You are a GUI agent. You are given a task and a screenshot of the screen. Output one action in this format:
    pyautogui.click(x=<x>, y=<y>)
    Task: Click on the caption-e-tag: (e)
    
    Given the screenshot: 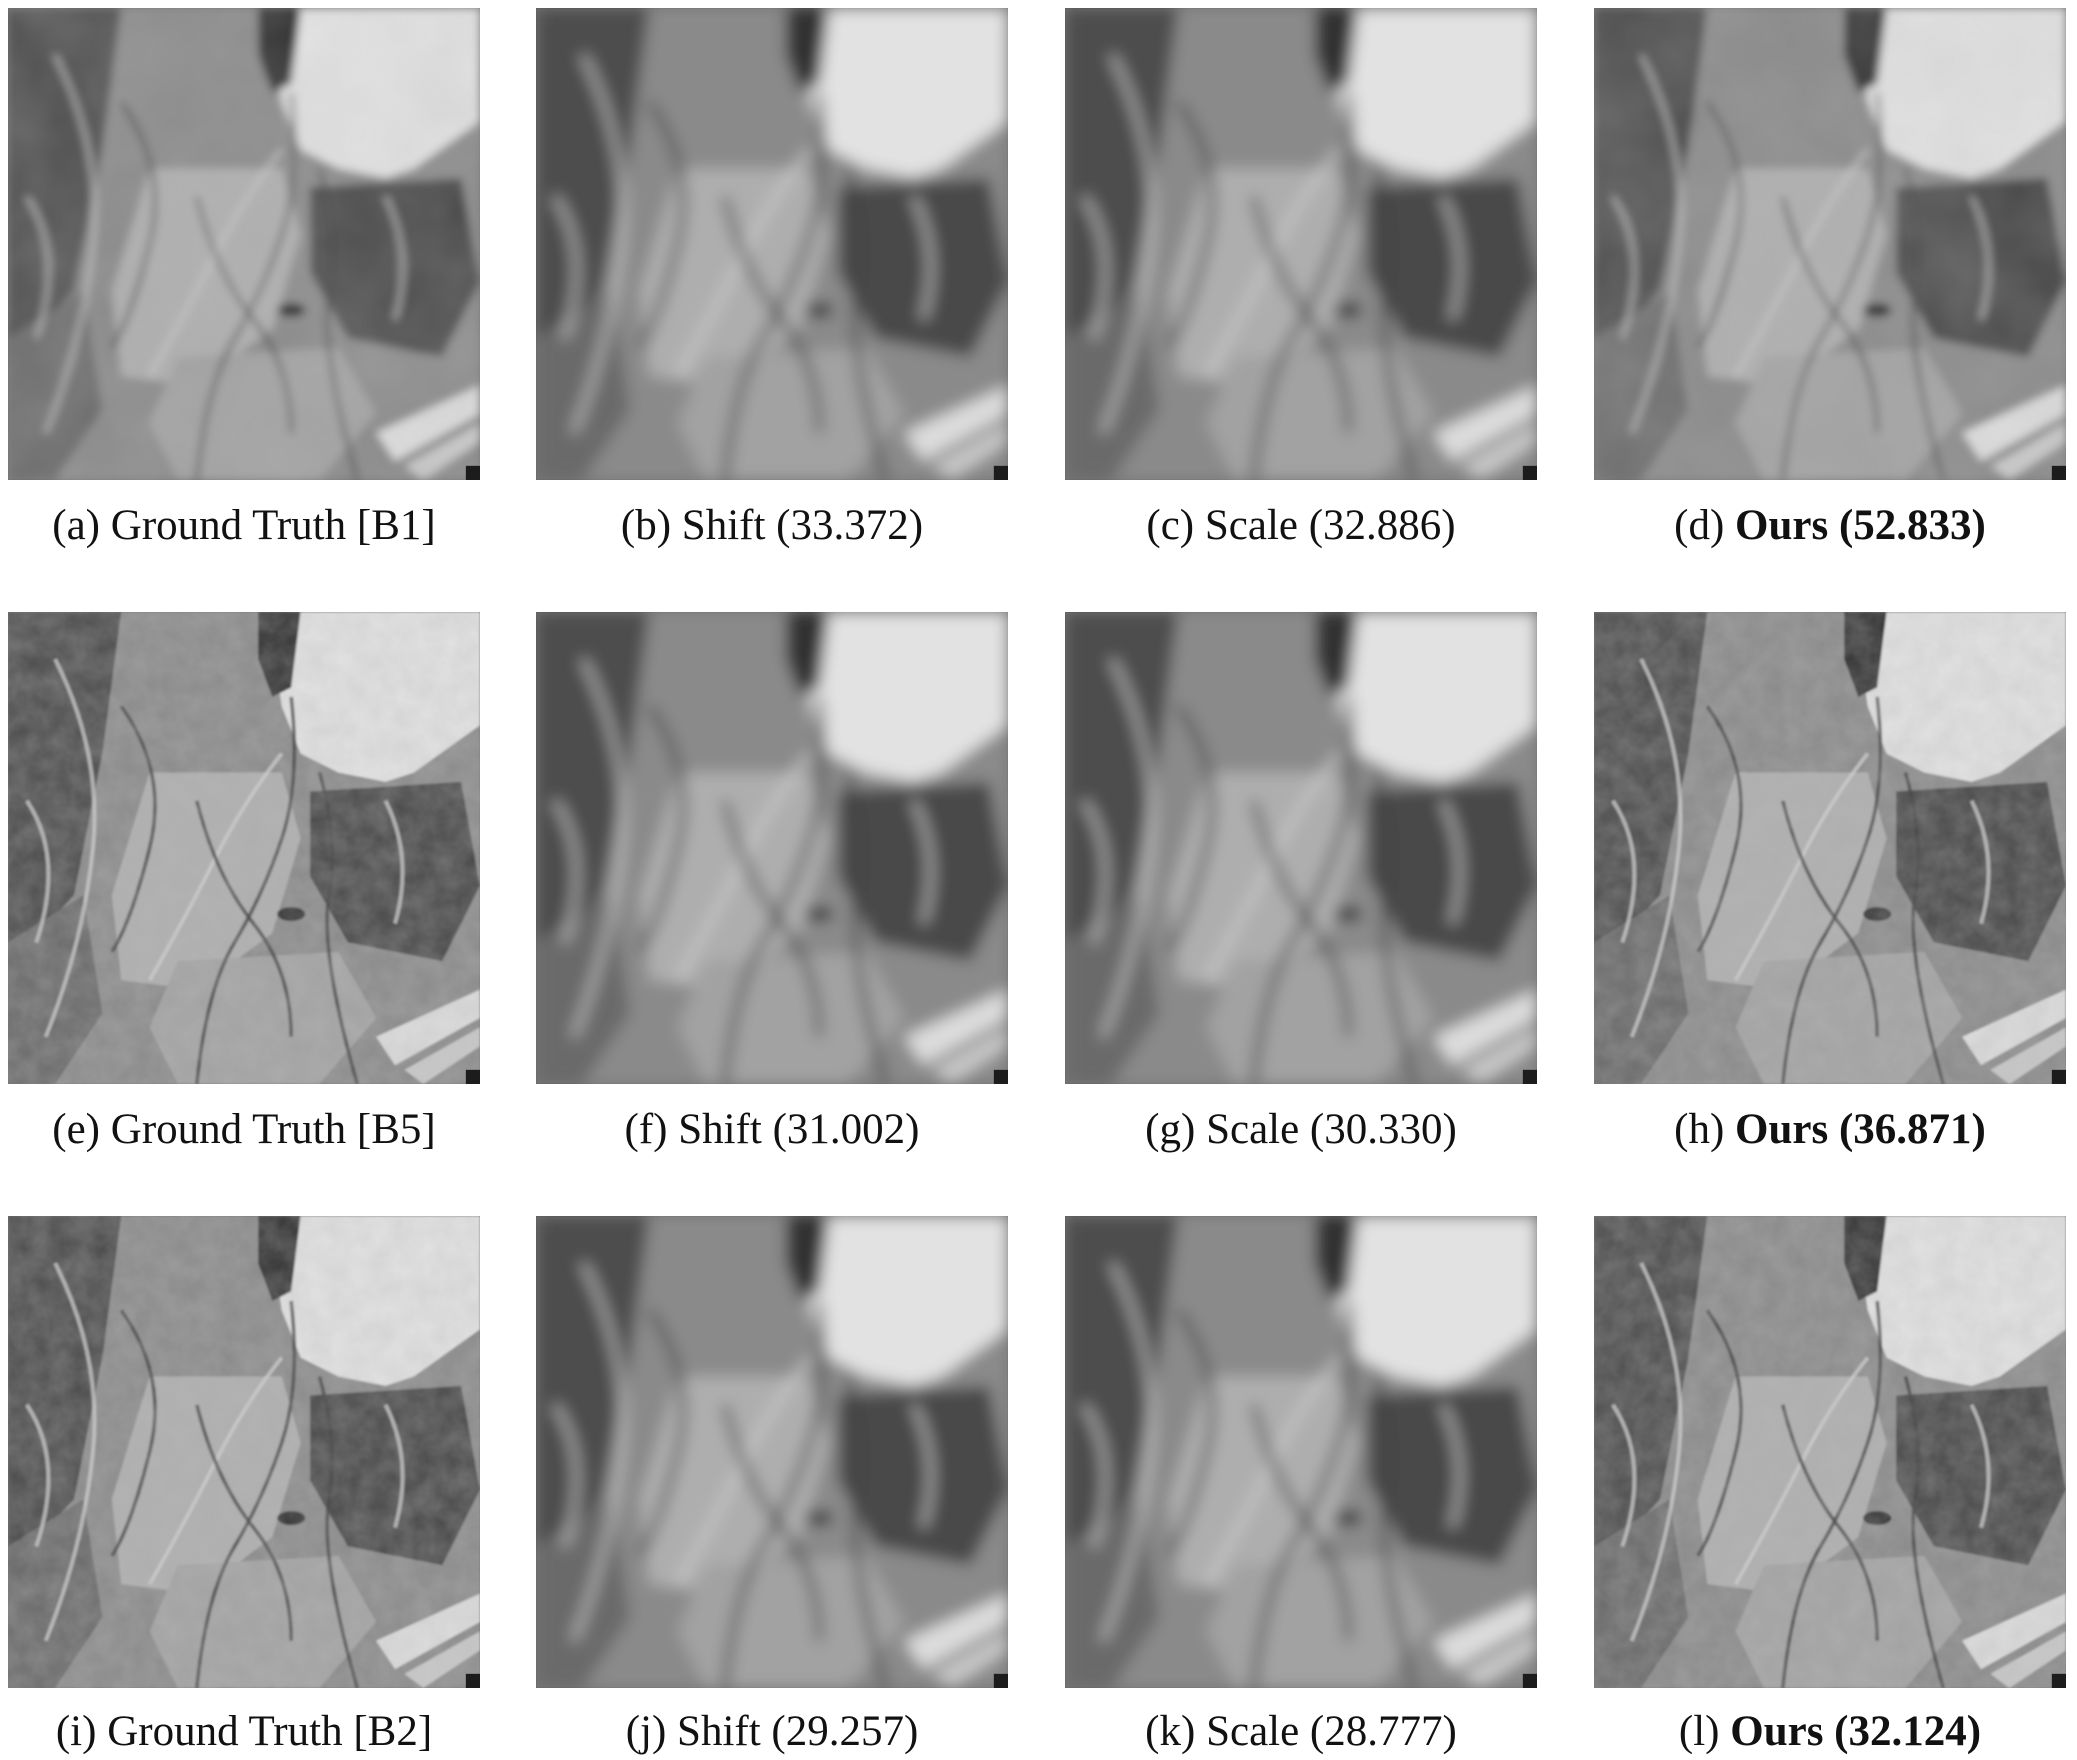 What is the action you would take?
    pyautogui.click(x=76, y=1129)
    